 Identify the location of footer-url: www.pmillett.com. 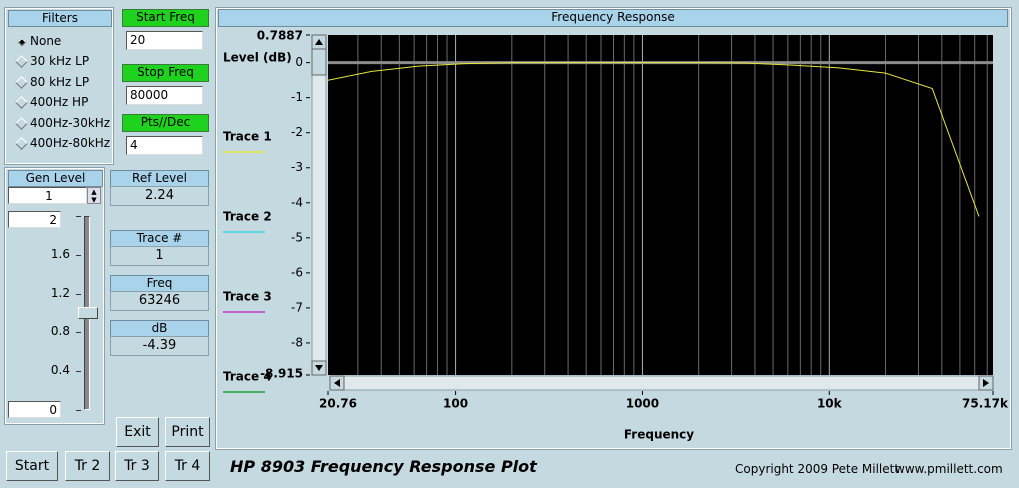
(949, 469).